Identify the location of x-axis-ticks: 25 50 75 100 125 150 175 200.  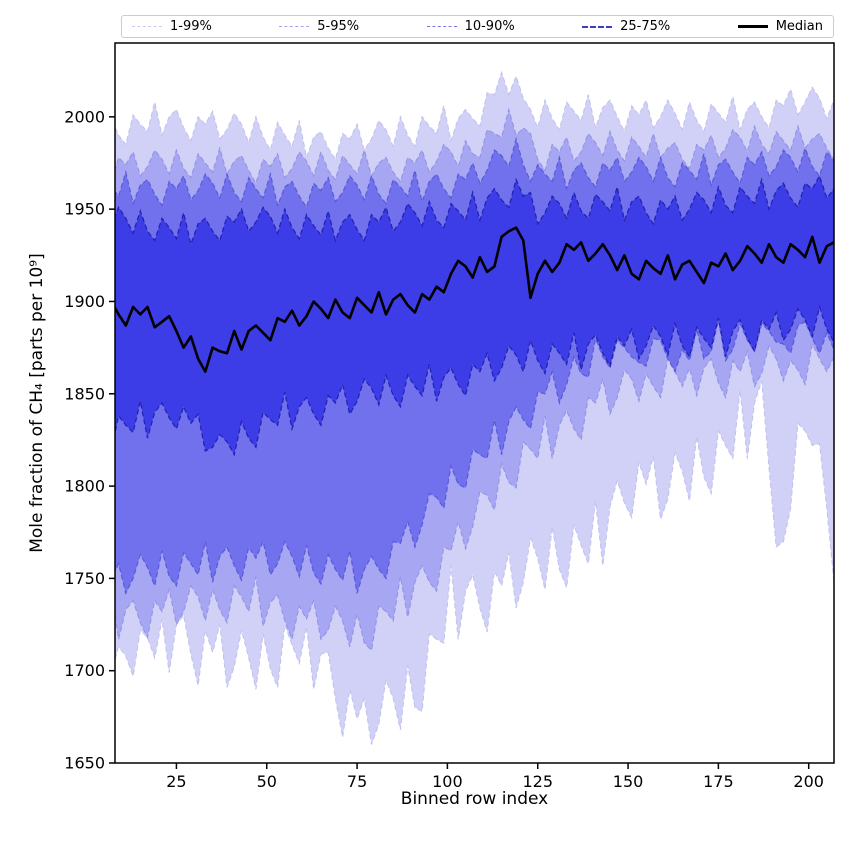
(495, 777).